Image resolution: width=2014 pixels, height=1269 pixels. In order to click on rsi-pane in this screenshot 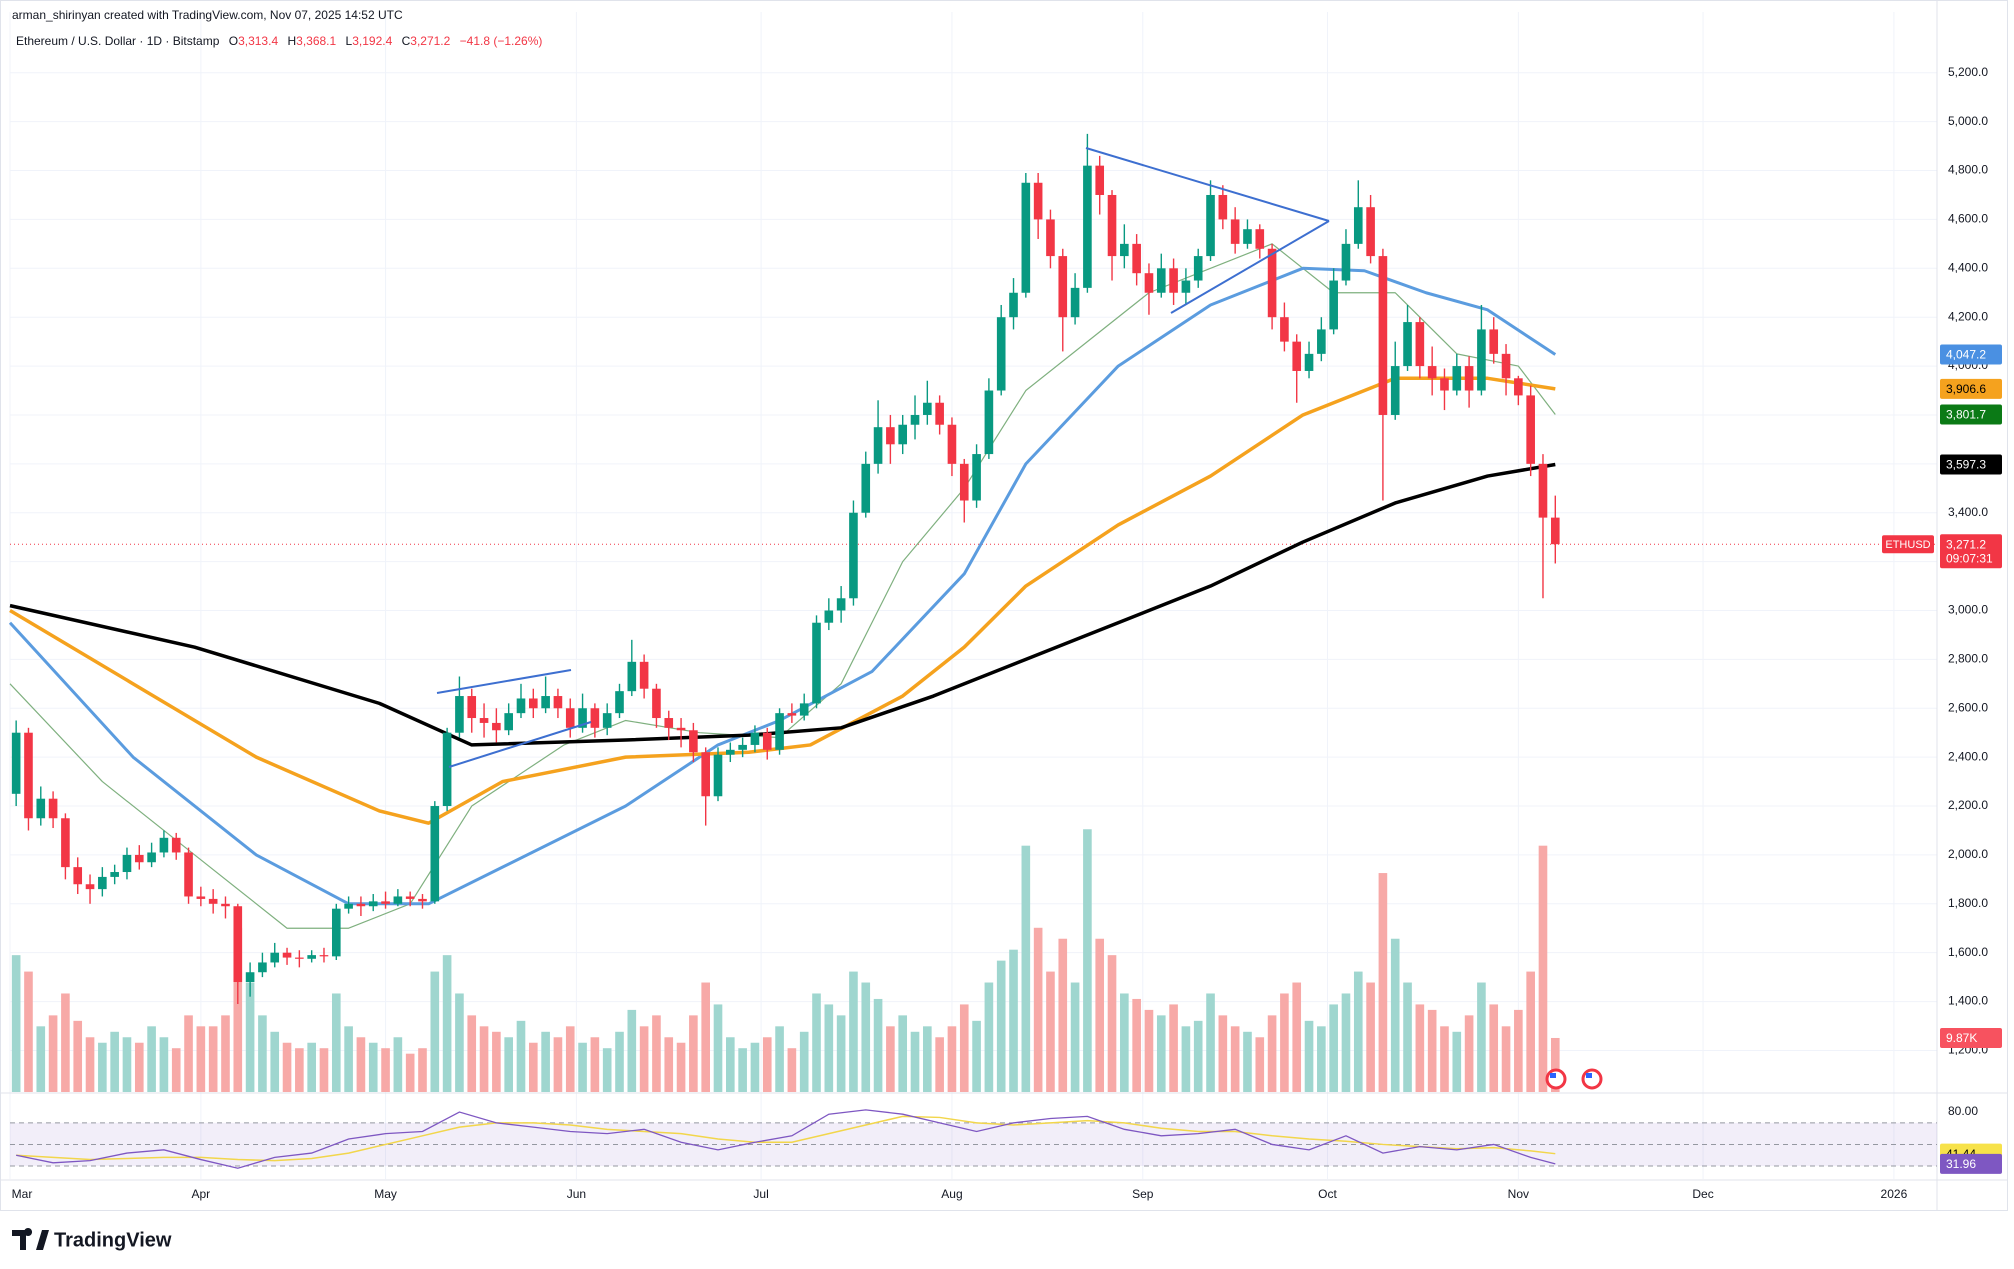, I will do `click(973, 1139)`.